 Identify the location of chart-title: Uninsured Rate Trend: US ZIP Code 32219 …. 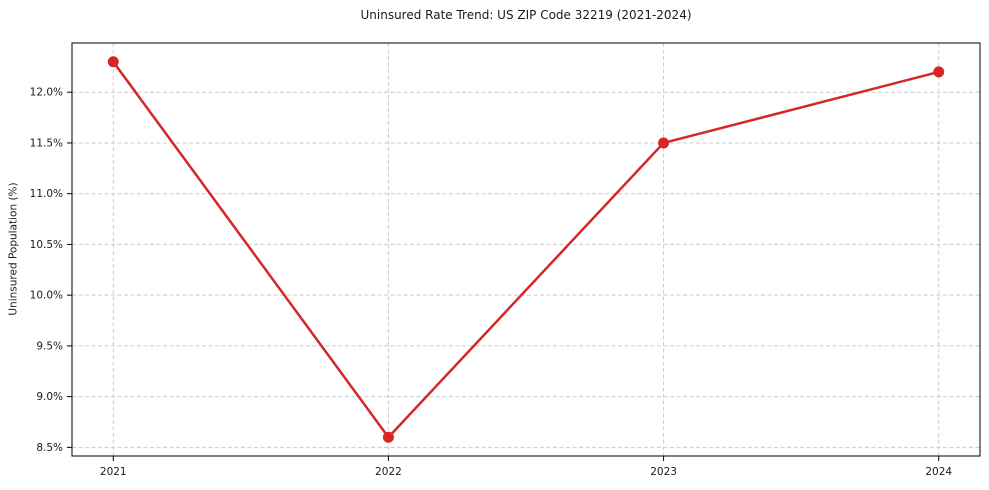
(526, 15).